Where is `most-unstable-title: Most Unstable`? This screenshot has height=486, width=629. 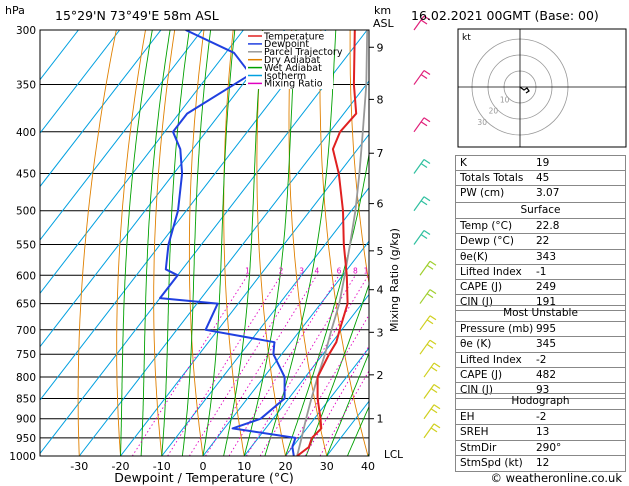 most-unstable-title: Most Unstable is located at coordinates (540, 314).